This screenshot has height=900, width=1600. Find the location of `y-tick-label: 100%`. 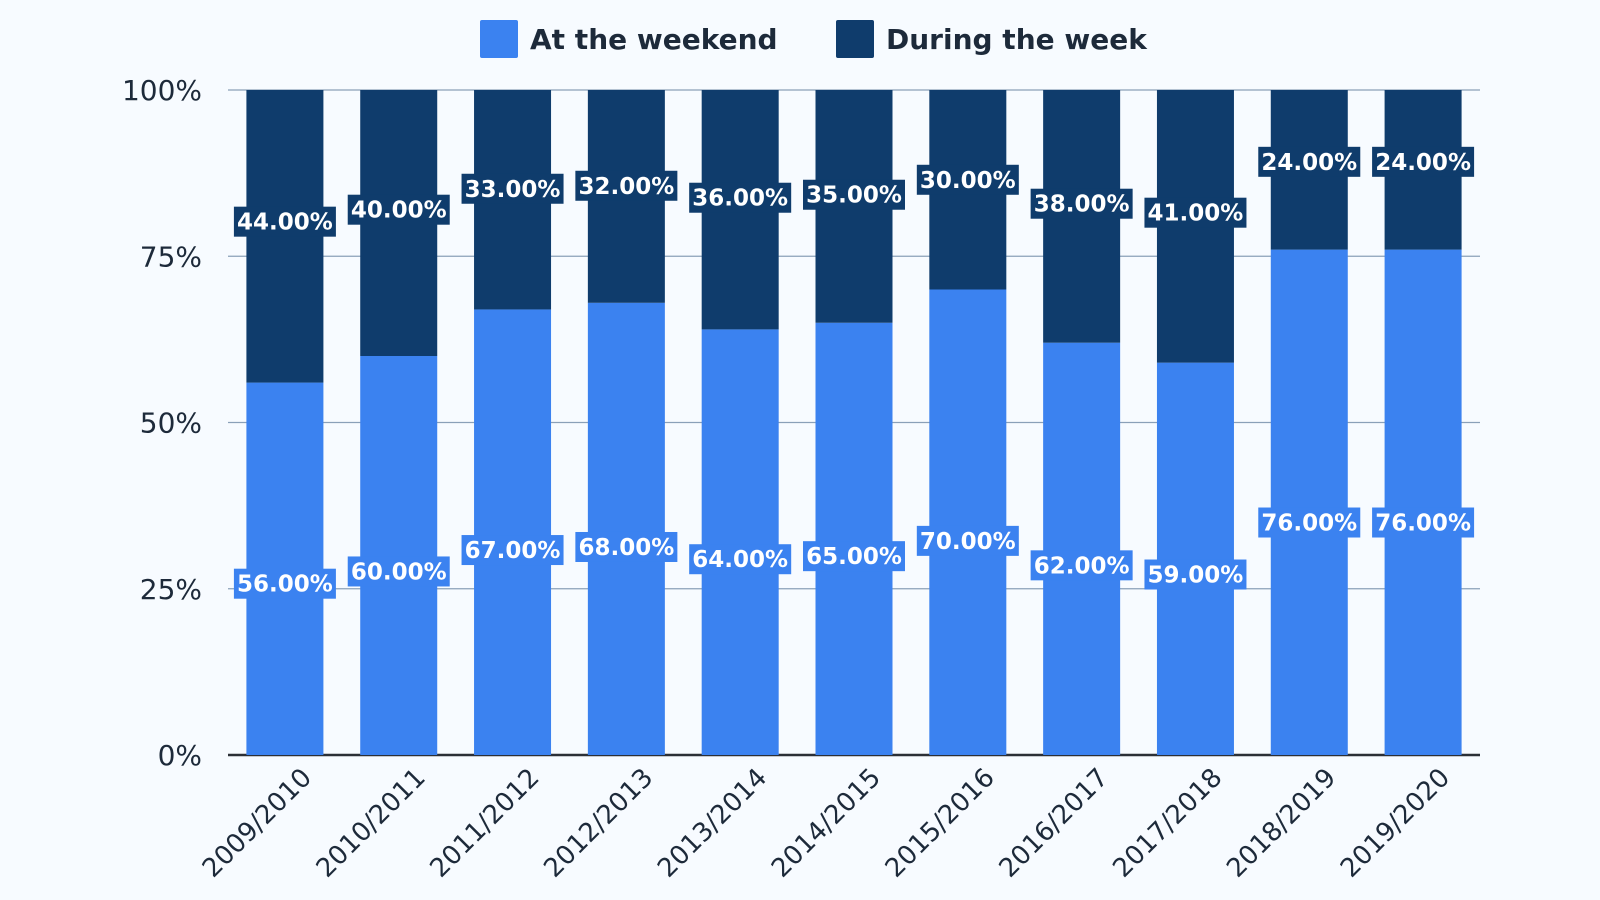

y-tick-label: 100% is located at coordinates (162, 90).